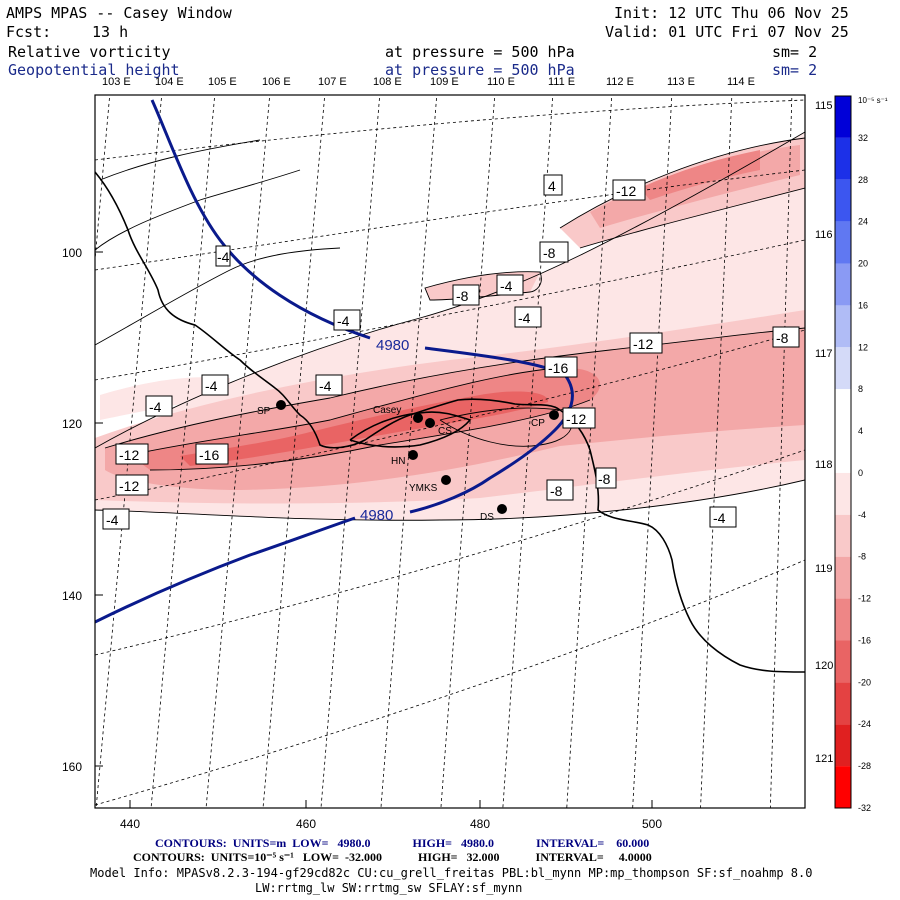  What do you see at coordinates (864, 640) in the screenshot?
I see `colorbar-label: -16` at bounding box center [864, 640].